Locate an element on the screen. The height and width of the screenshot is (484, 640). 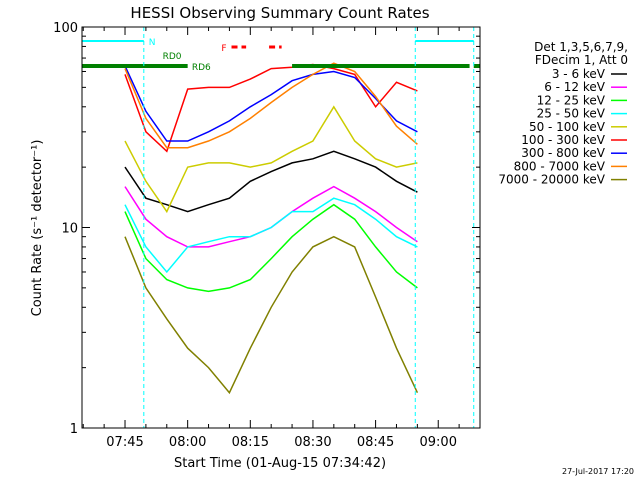
x-tick-labels: 07:45 08:00 08:15 08:30 08:45 09:00 is located at coordinates (281, 442).